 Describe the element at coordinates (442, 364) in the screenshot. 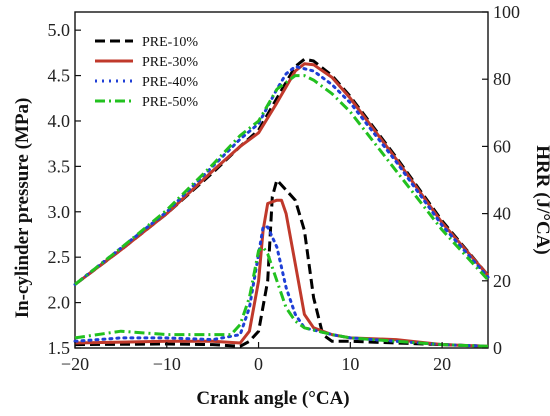

I see `x-tick-label: 20` at that location.